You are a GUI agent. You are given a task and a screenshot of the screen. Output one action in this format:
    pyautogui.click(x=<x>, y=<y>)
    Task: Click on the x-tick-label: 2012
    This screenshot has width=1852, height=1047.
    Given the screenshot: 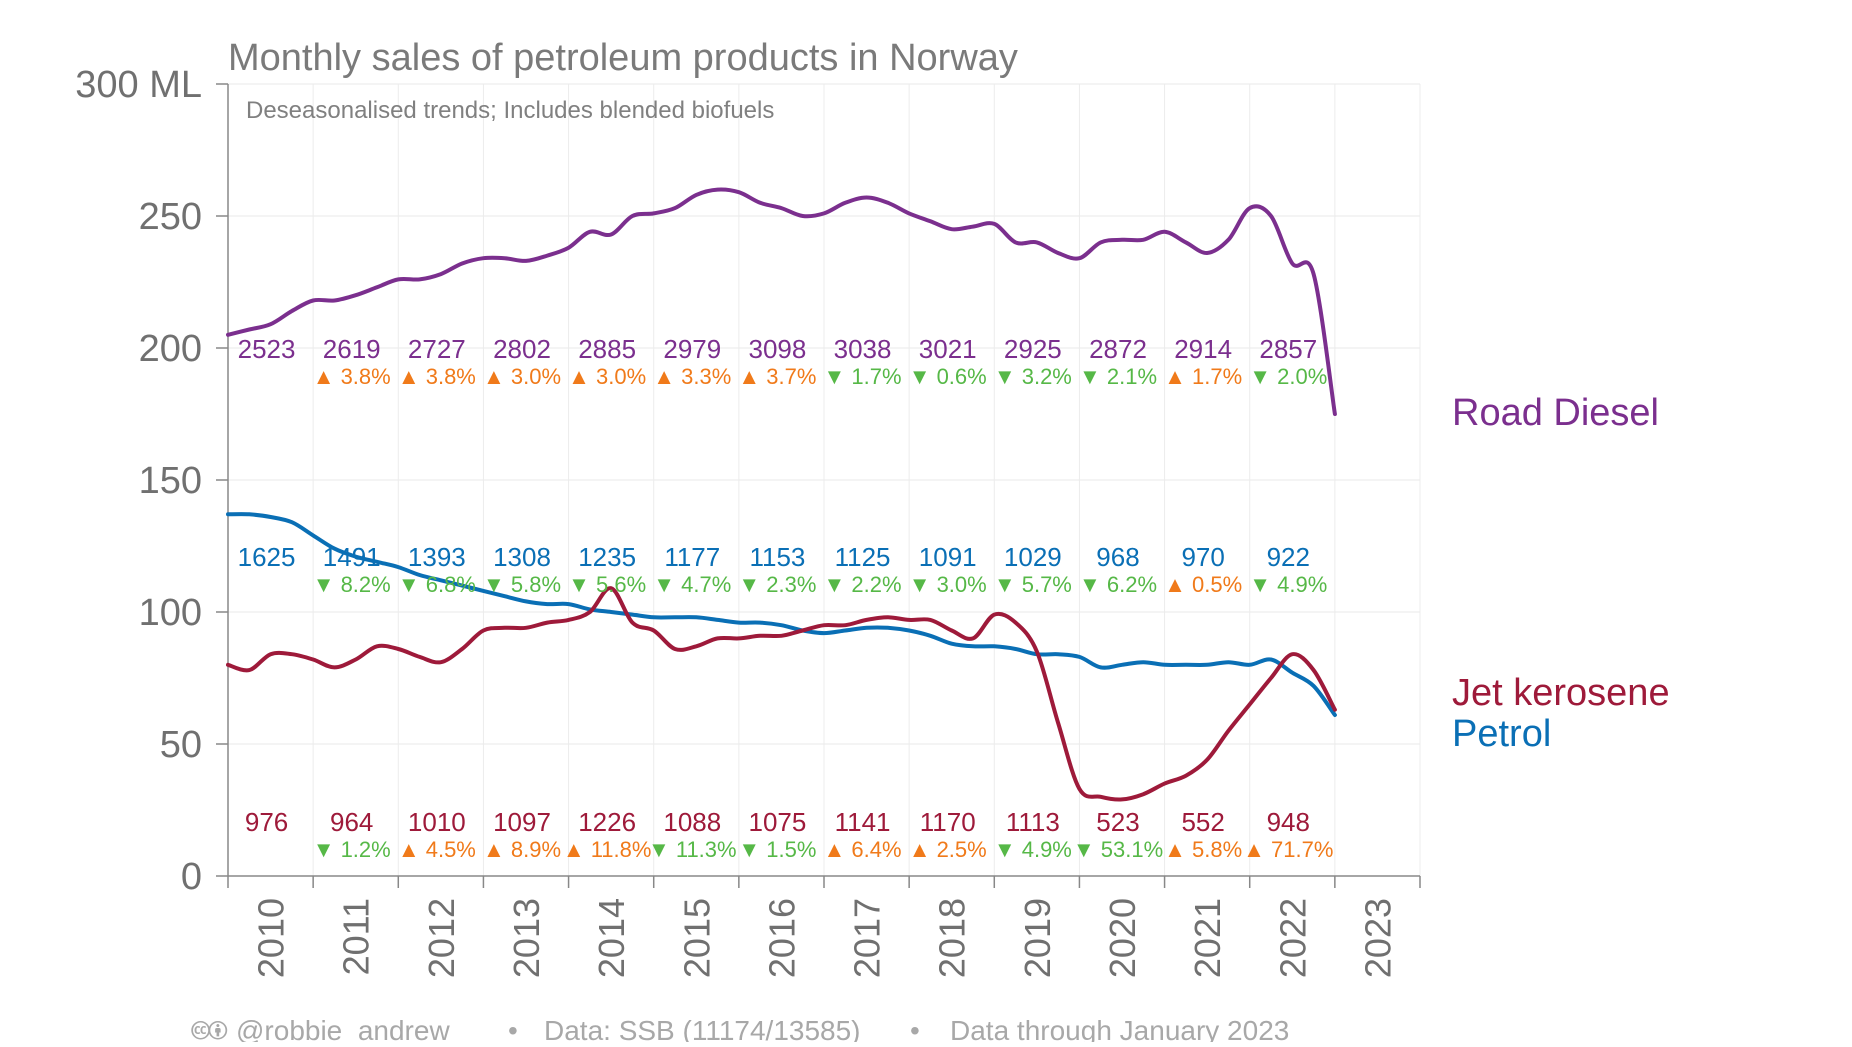 What is the action you would take?
    pyautogui.click(x=441, y=938)
    